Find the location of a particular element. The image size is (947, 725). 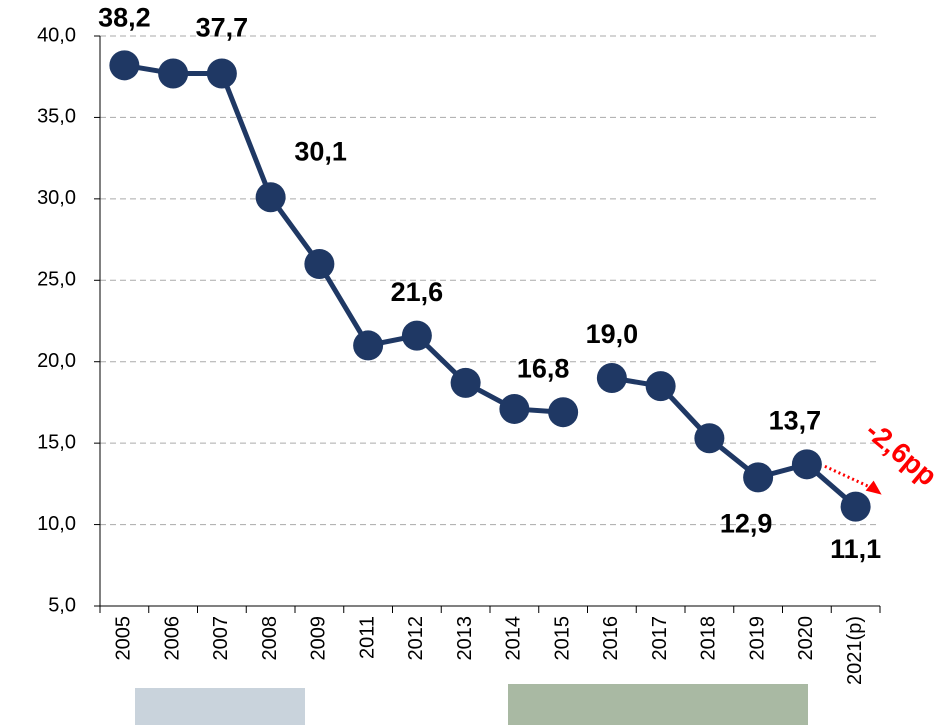

data-label: 12,9 is located at coordinates (746, 523).